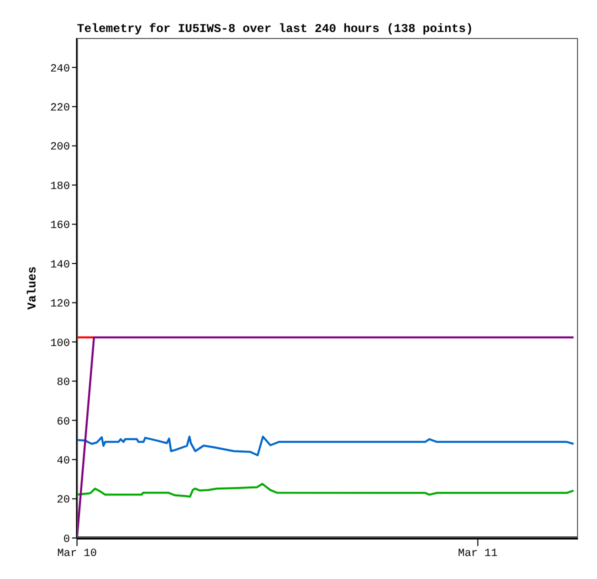 This screenshot has height=579, width=597. Describe the element at coordinates (60, 226) in the screenshot. I see `y-tick-label: 160` at that location.